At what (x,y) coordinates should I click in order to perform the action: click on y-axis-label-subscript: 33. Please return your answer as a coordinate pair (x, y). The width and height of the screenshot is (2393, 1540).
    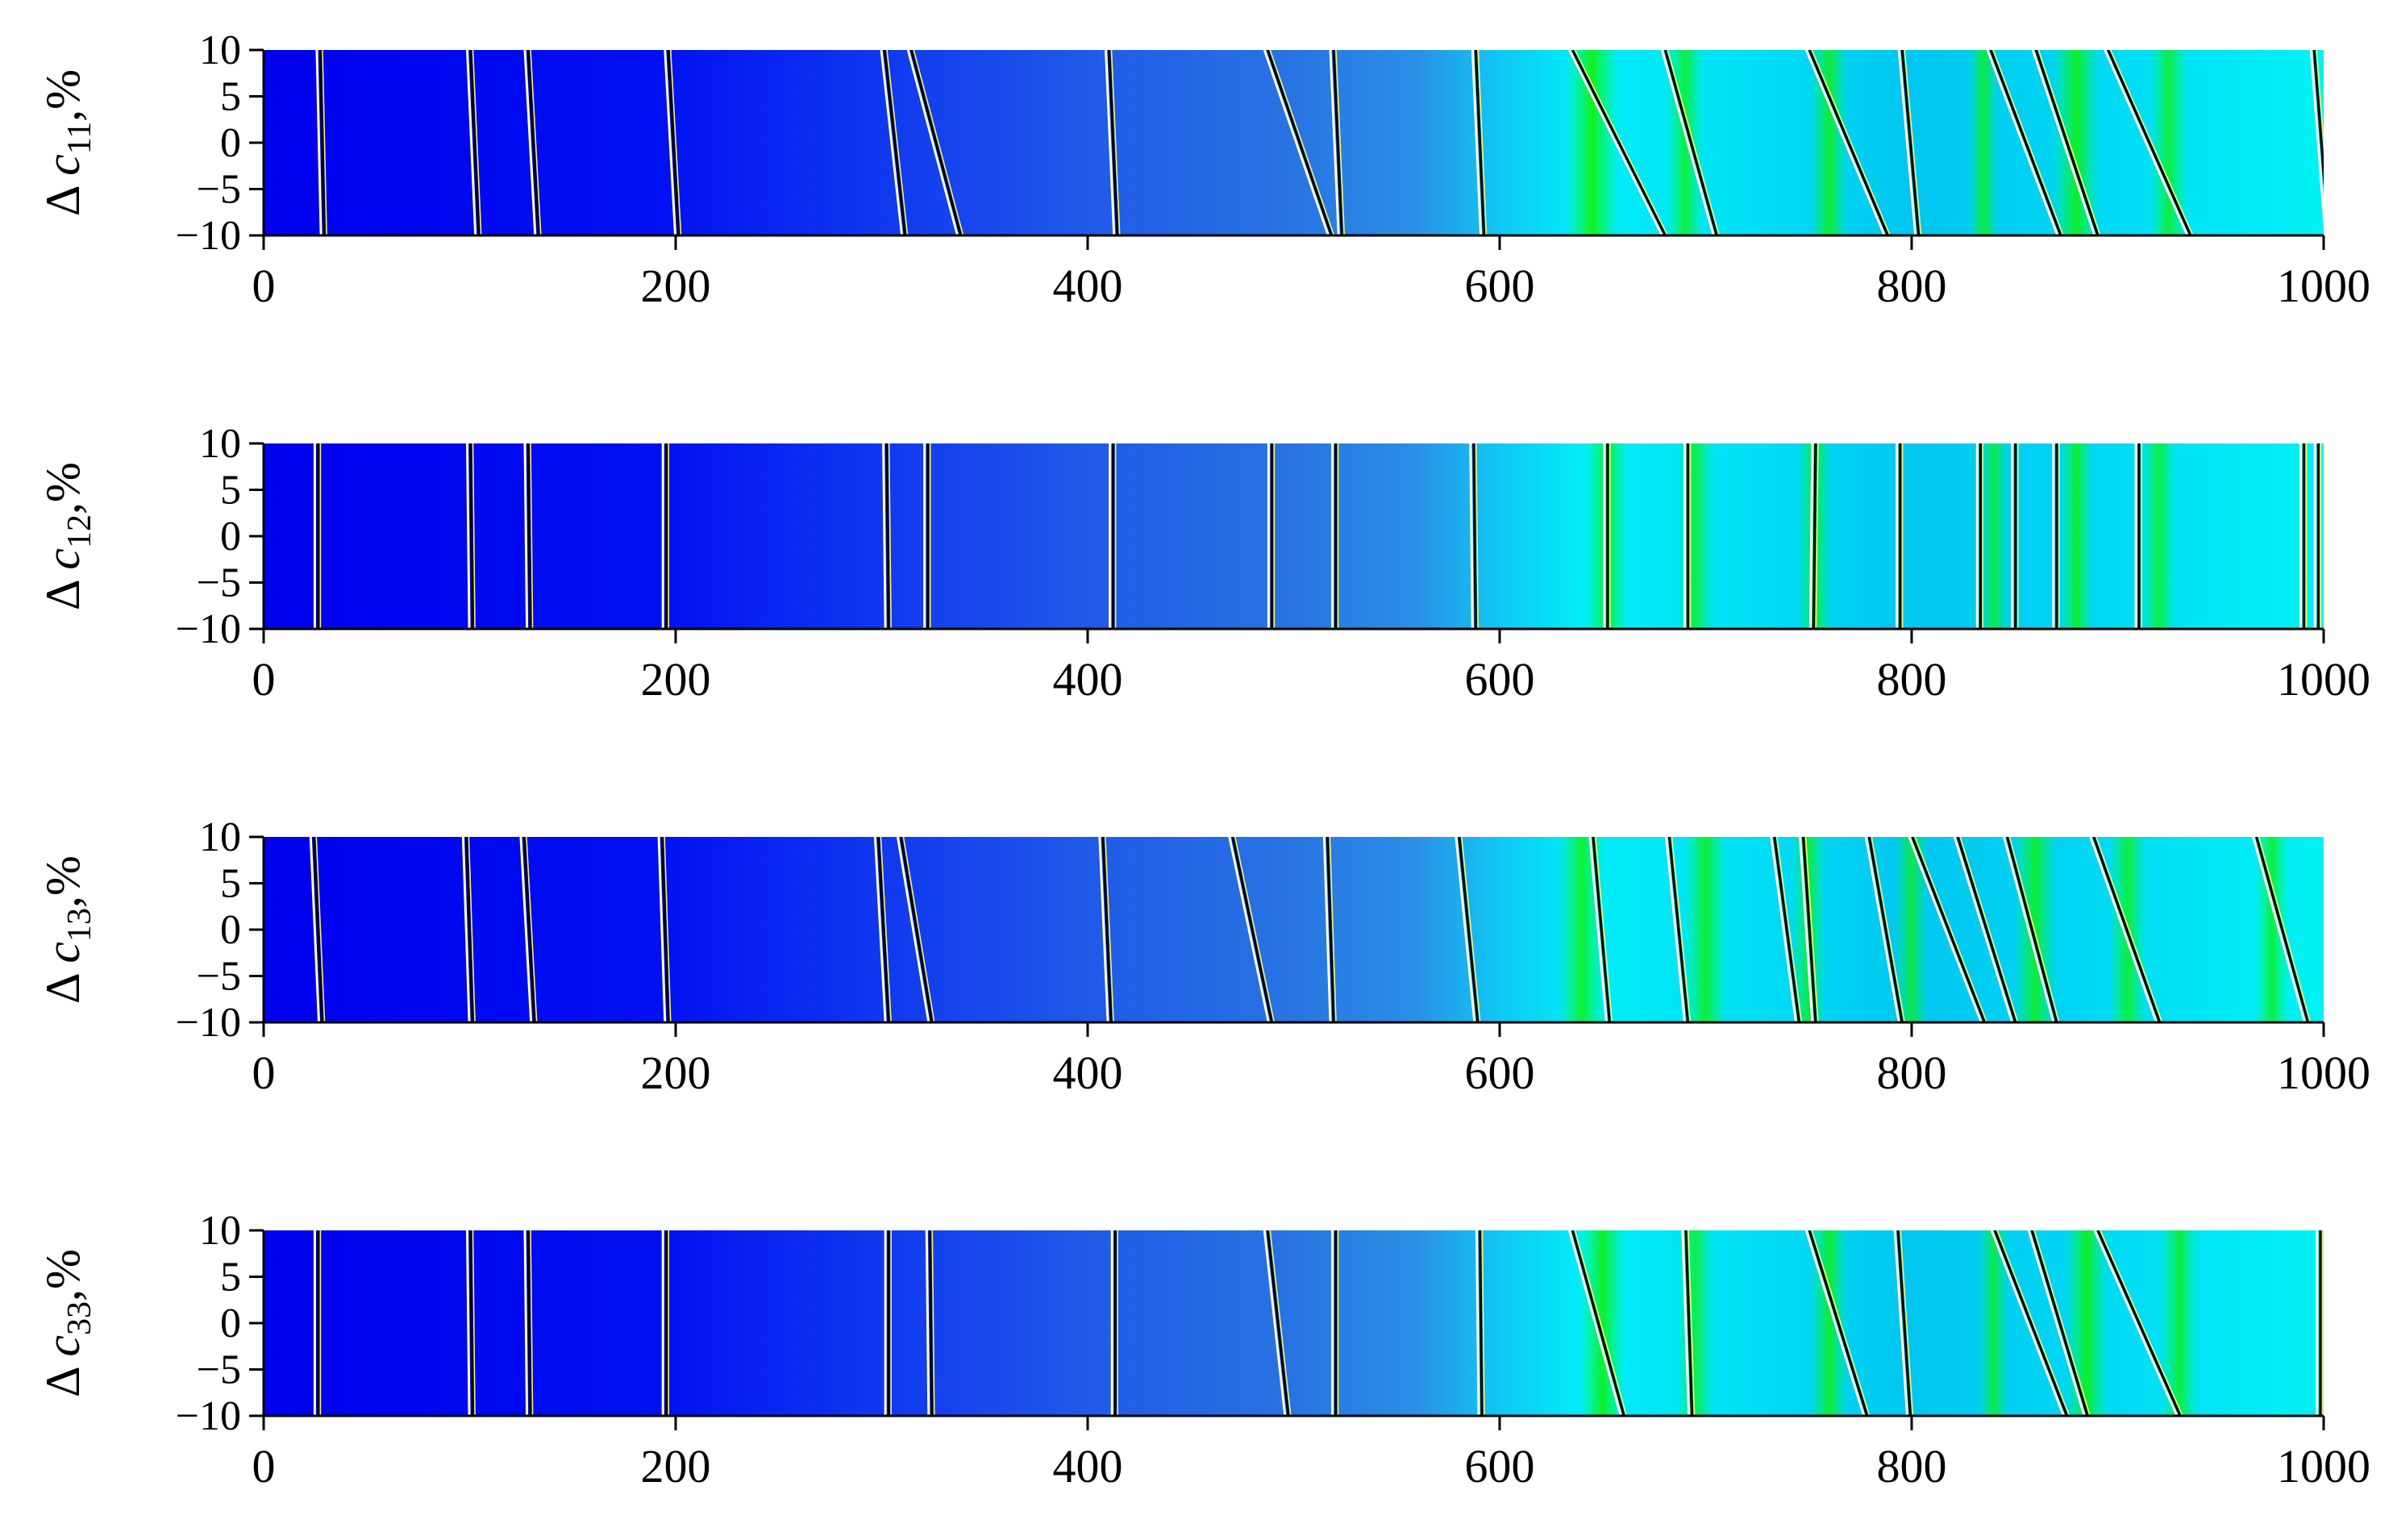
    Looking at the image, I should click on (79, 1318).